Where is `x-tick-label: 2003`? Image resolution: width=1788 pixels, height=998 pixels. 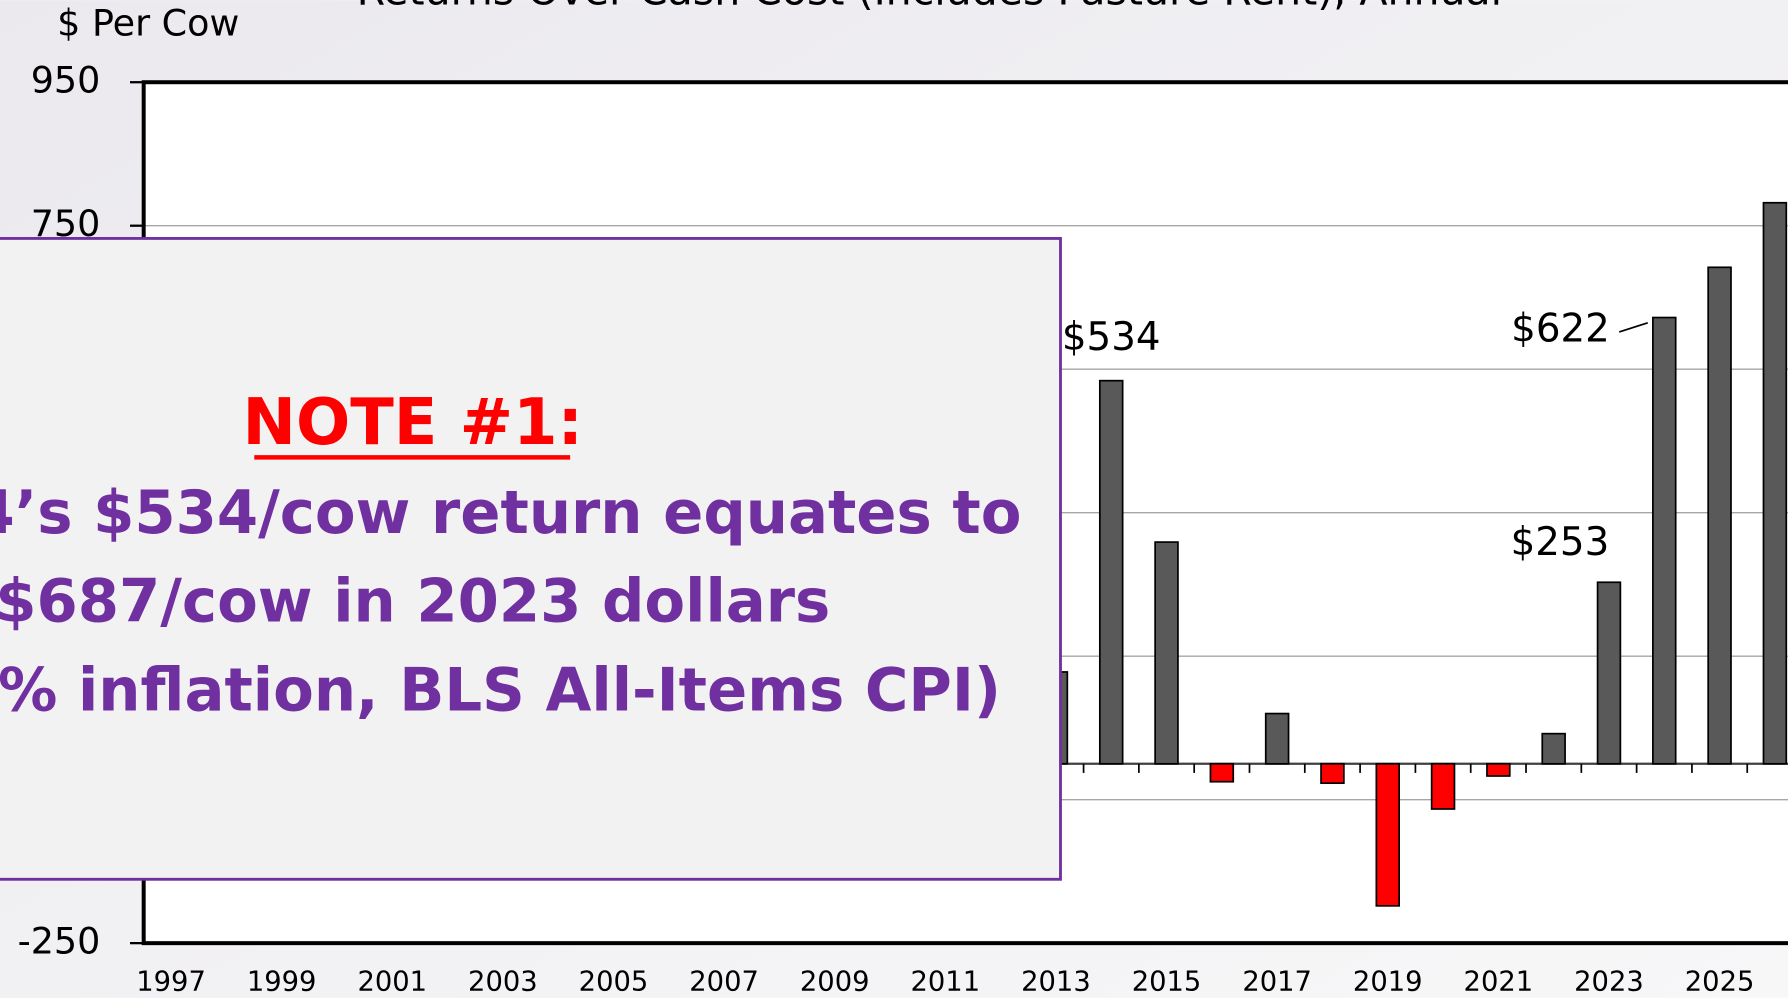
x-tick-label: 2003 is located at coordinates (503, 982).